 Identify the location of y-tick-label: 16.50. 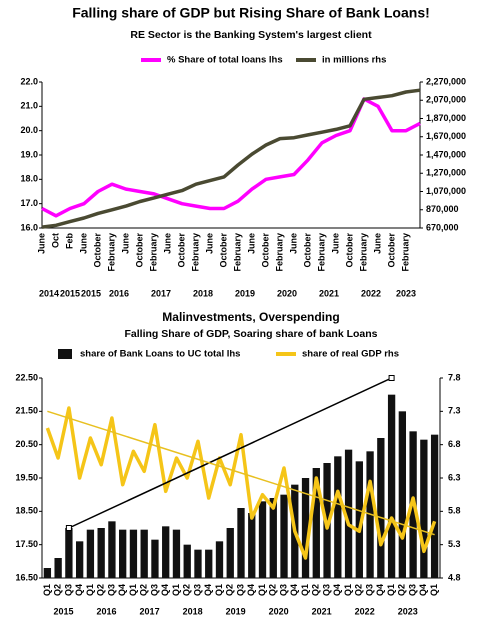
(26, 577).